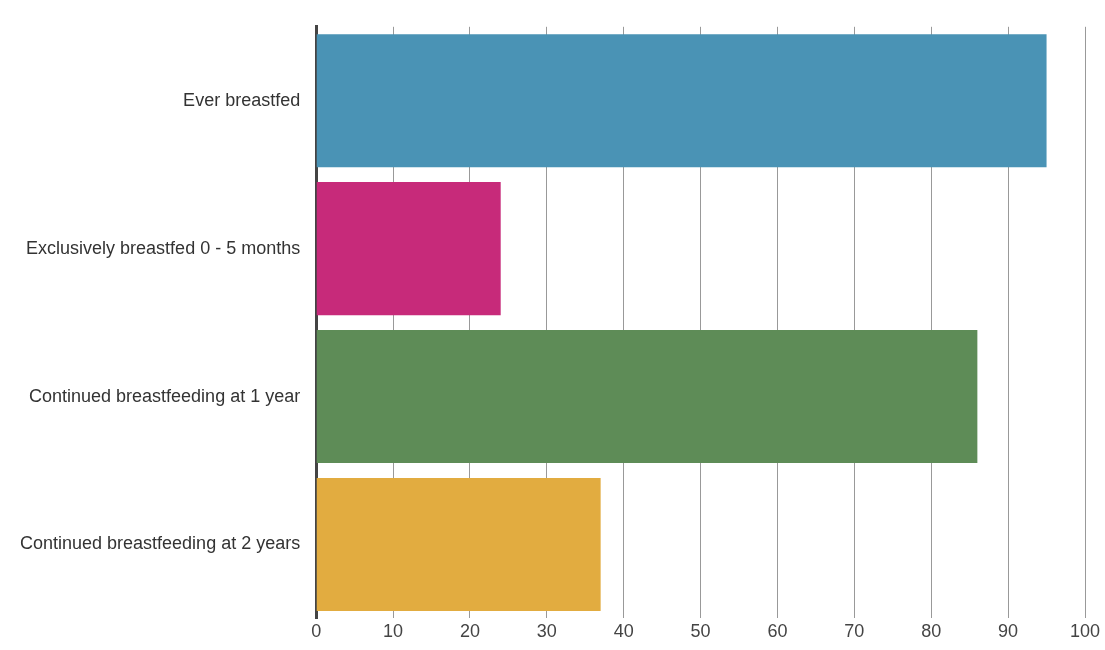 The width and height of the screenshot is (1105, 650). What do you see at coordinates (393, 631) in the screenshot?
I see `x-tick-label: 10` at bounding box center [393, 631].